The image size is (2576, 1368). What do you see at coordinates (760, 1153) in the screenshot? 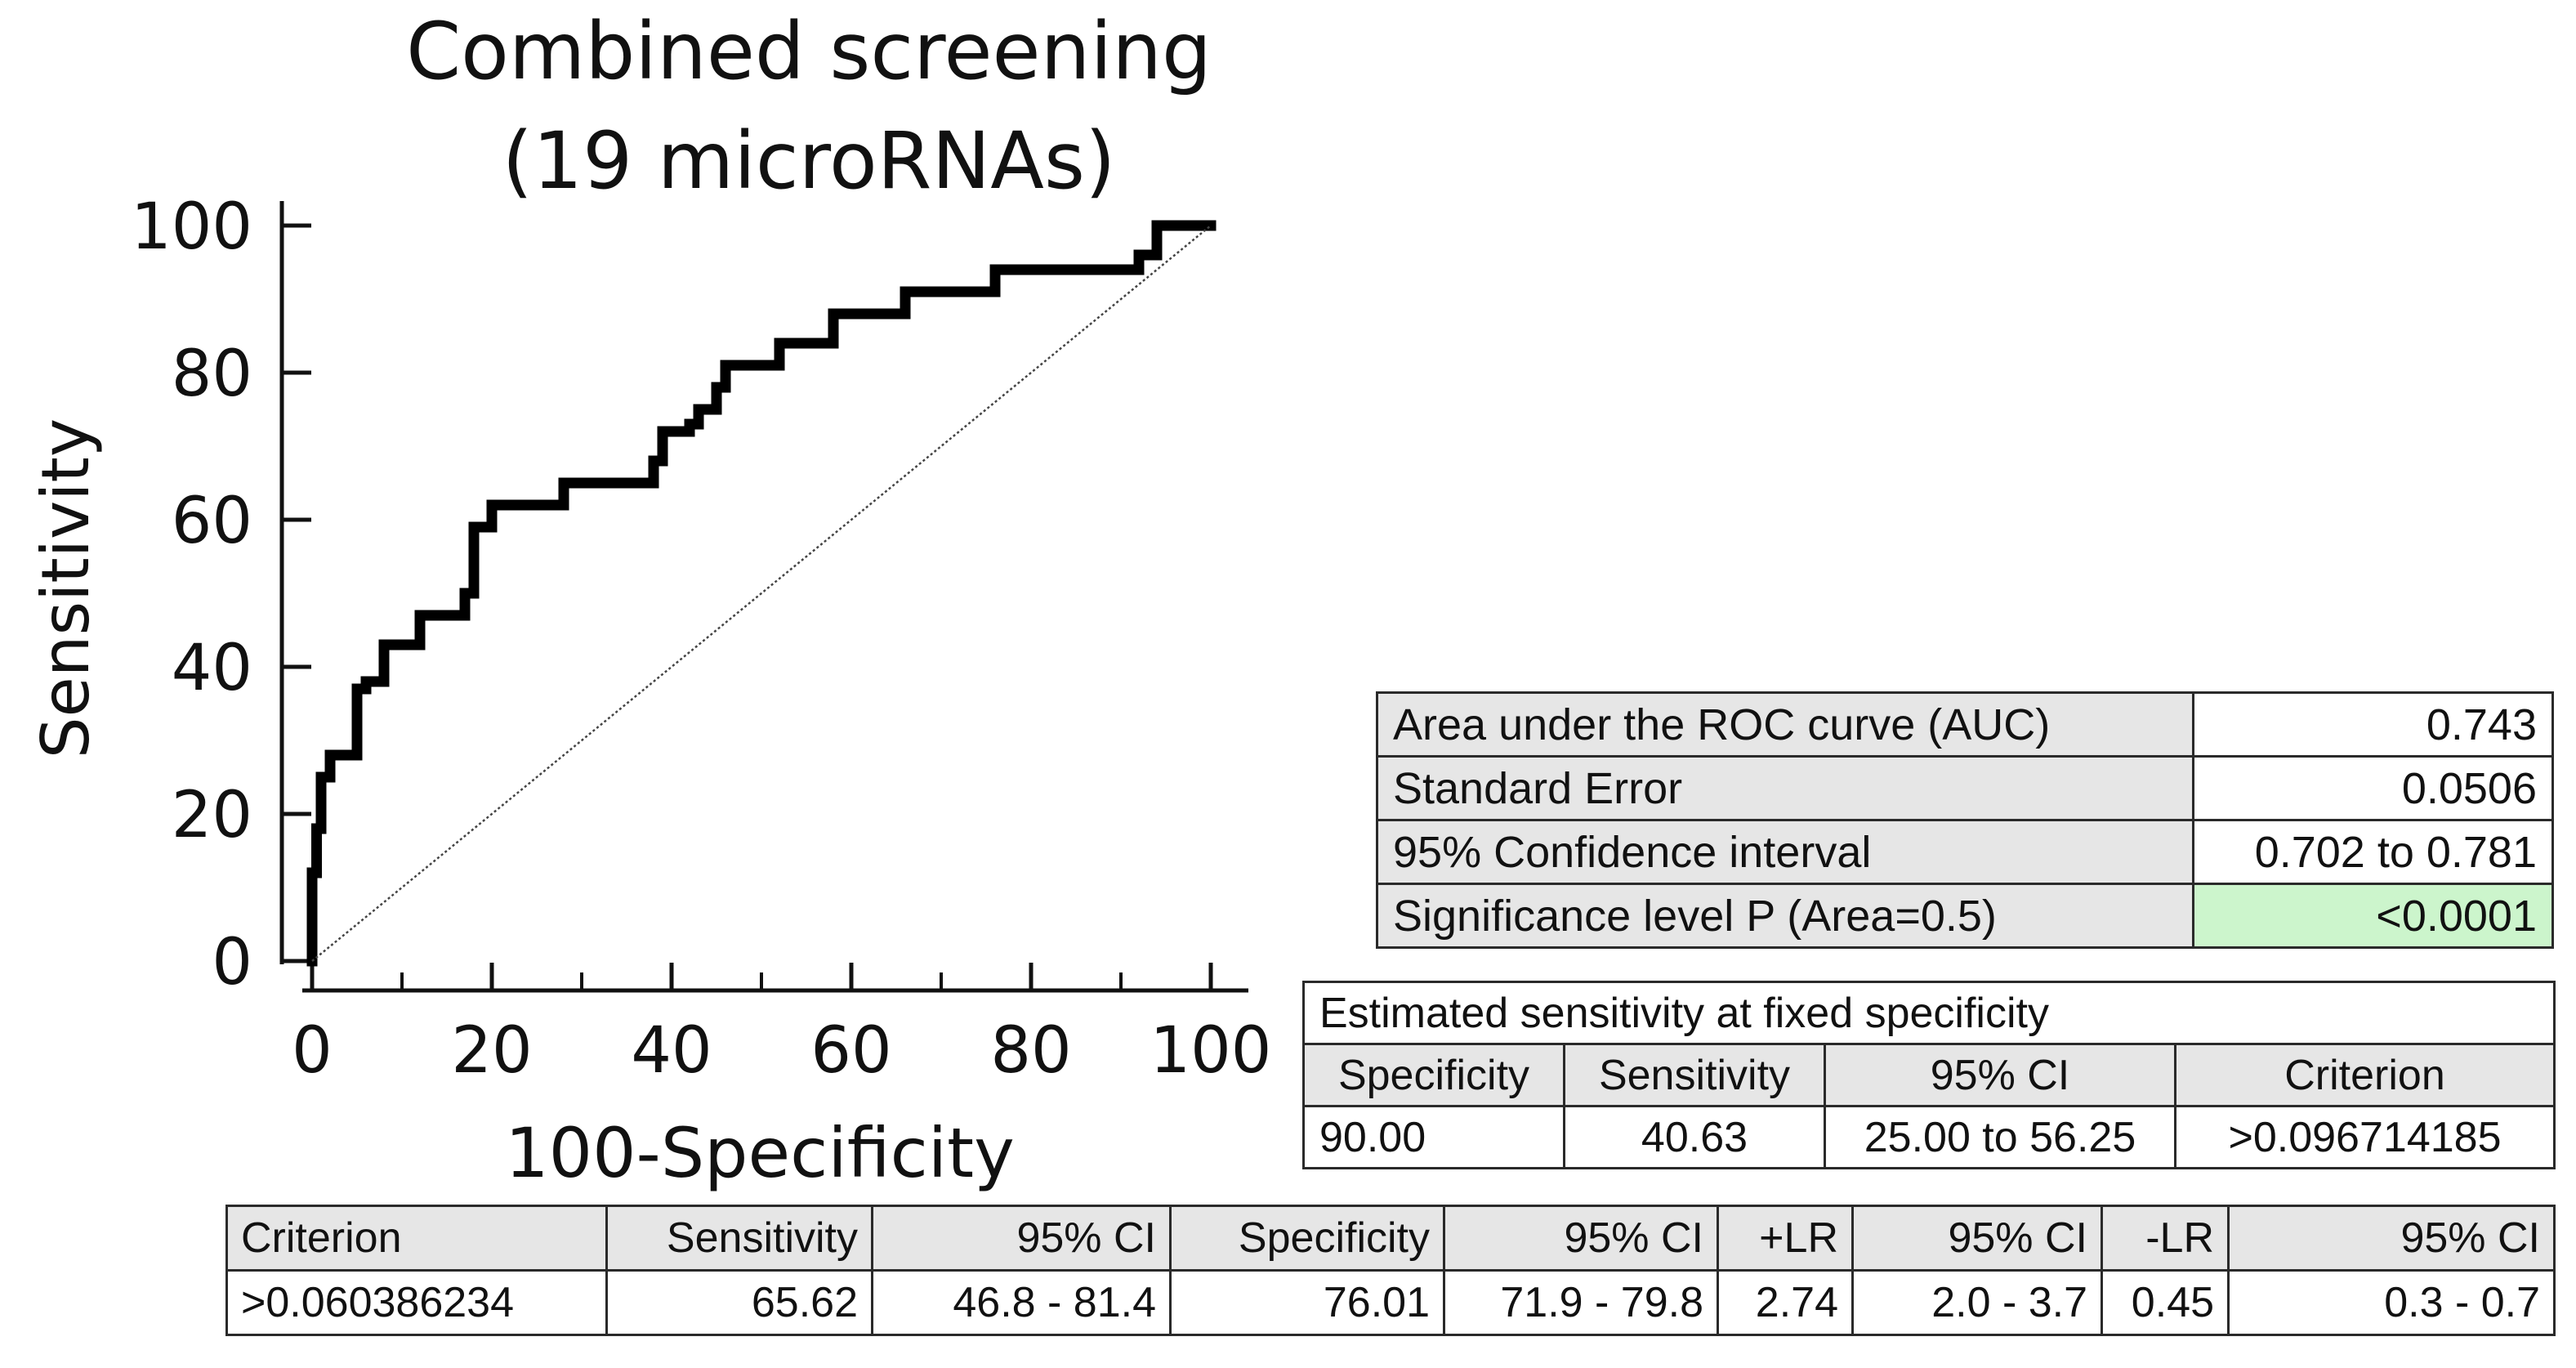
I see `x-axis-label: 100-Specificity` at bounding box center [760, 1153].